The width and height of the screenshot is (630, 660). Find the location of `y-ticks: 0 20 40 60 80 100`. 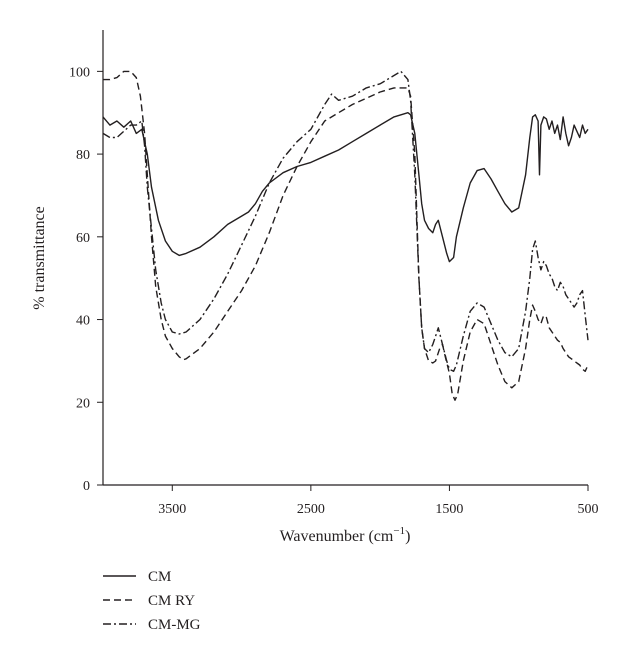

y-ticks: 0 20 40 60 80 100 is located at coordinates (86, 279).